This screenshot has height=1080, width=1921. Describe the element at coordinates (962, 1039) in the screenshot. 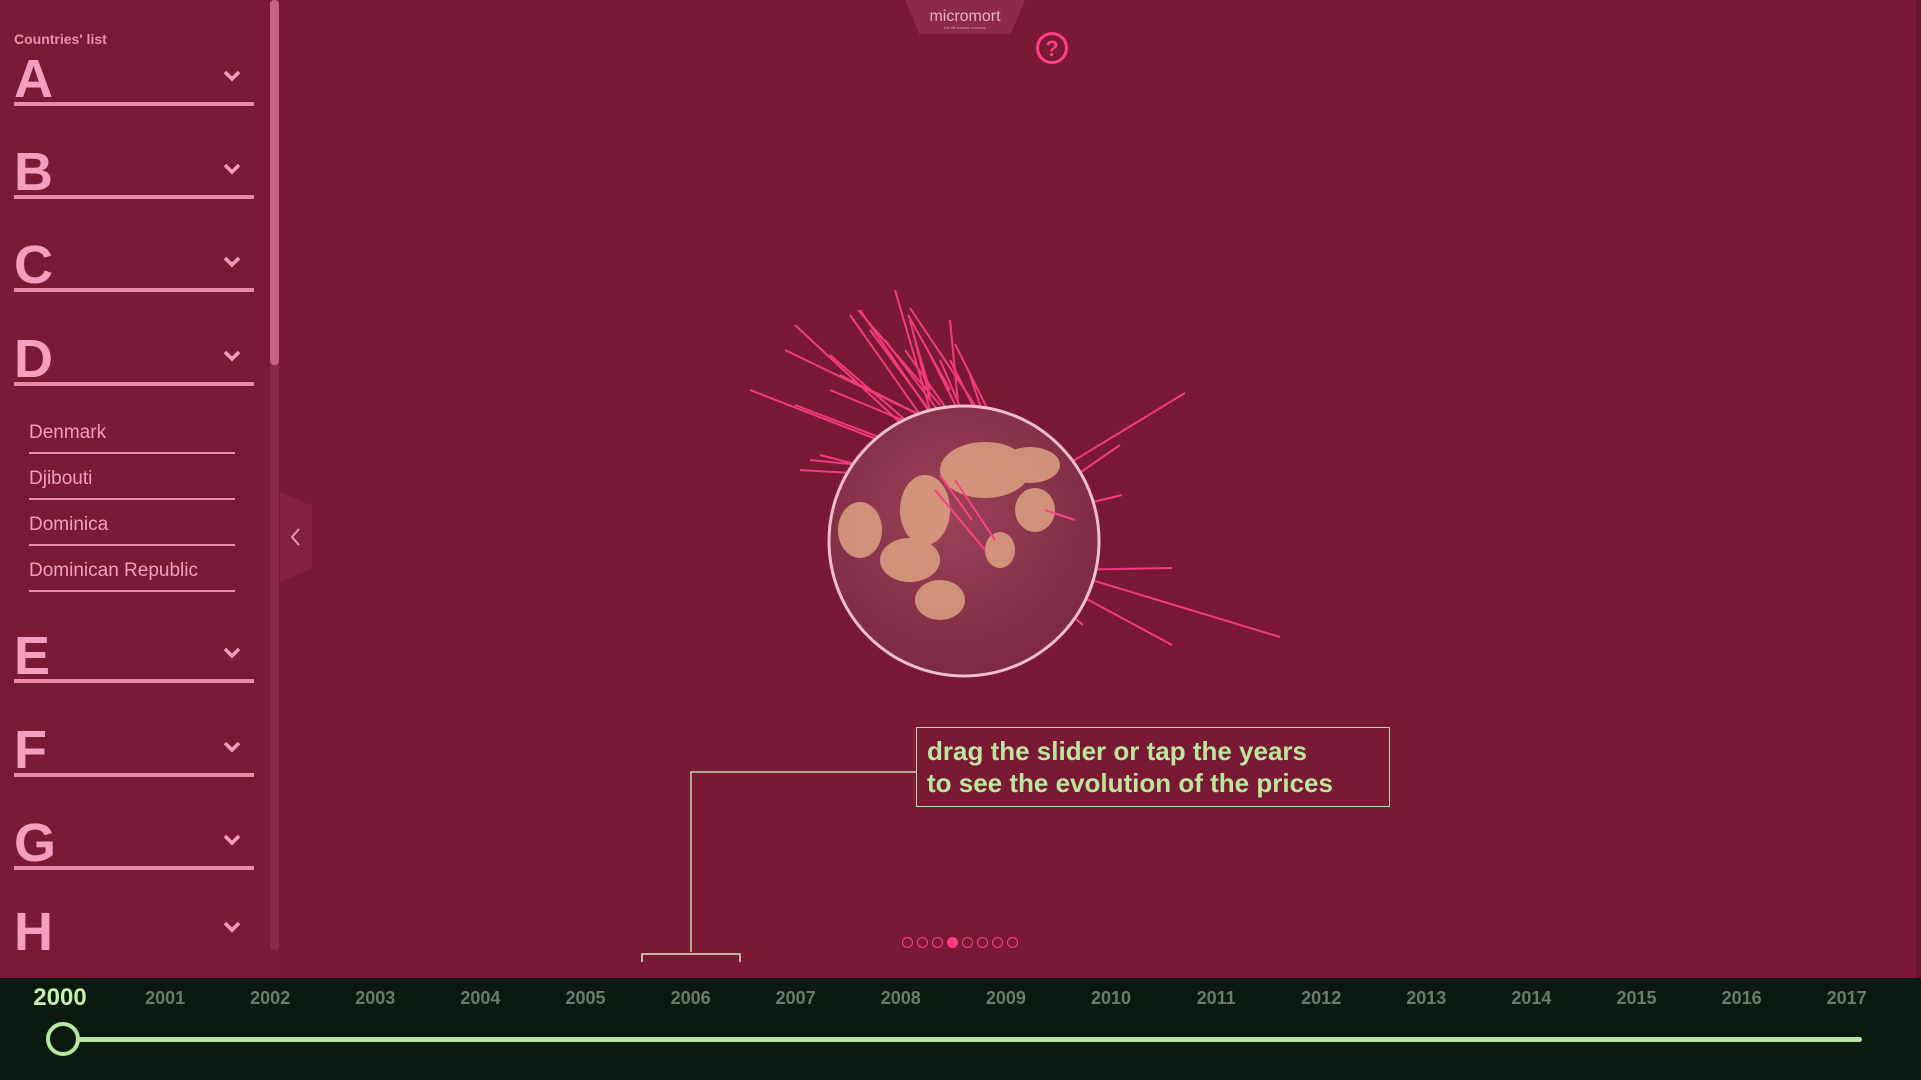

I see `year-slider-track` at that location.